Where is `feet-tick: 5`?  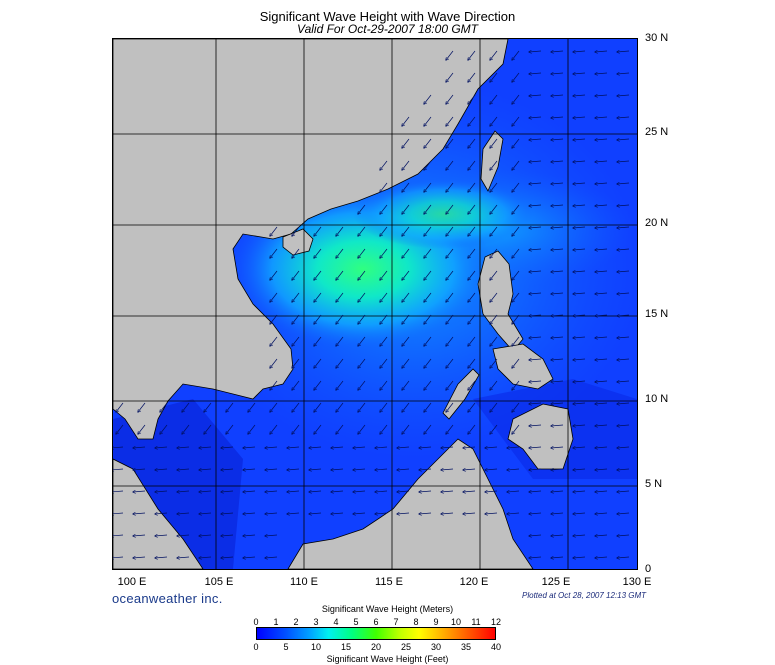 feet-tick: 5 is located at coordinates (286, 647).